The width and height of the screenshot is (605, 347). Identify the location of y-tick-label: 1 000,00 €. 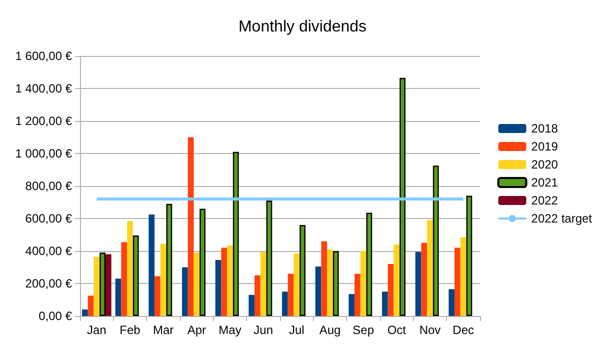
(43, 153).